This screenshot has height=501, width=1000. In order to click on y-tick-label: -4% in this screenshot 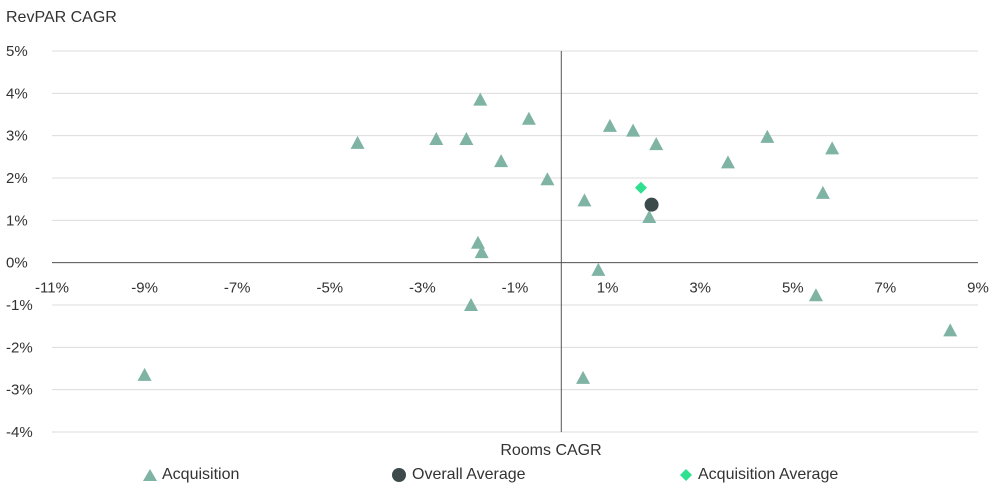, I will do `click(19, 432)`.